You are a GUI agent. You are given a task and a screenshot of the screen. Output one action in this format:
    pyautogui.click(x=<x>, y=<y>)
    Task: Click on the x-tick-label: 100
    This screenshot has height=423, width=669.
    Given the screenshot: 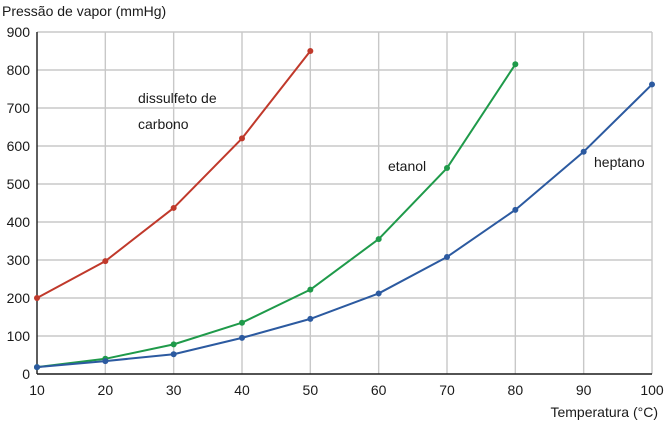 What is the action you would take?
    pyautogui.click(x=652, y=390)
    